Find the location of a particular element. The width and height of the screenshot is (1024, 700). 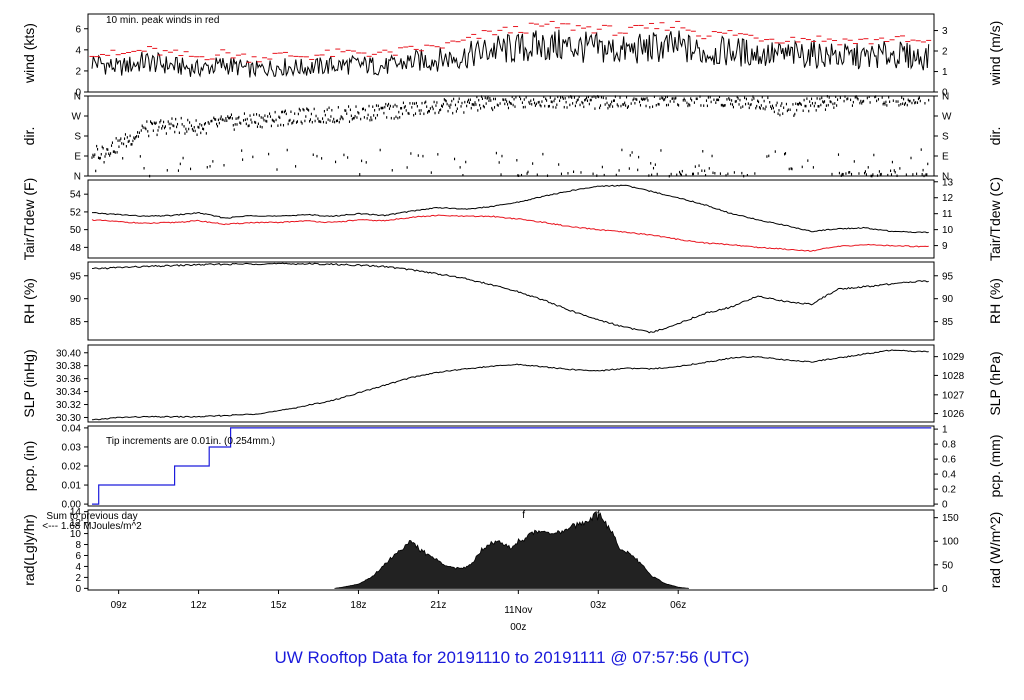

pcp-right-tick-label: 0 is located at coordinates (945, 505).